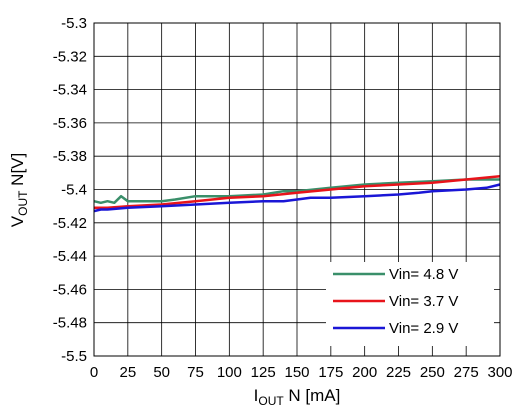  I want to click on x-axis-title-main: I, so click(256, 395).